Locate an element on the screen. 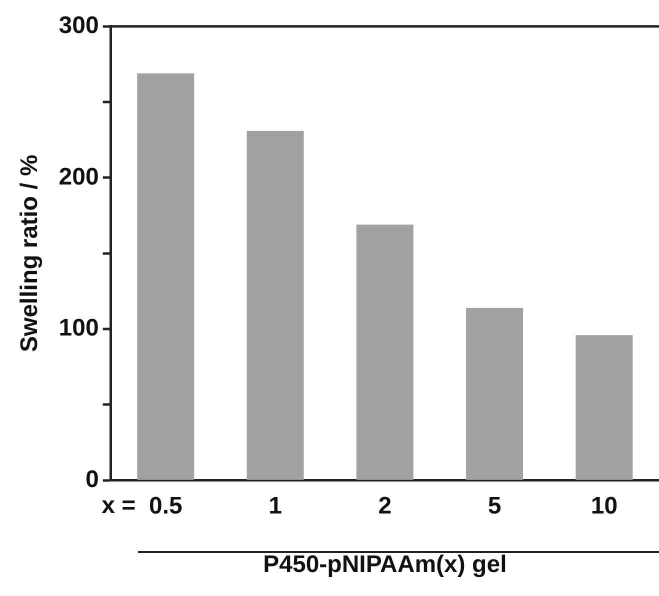 This screenshot has height=596, width=659. y-tick-label: 200 is located at coordinates (78, 176).